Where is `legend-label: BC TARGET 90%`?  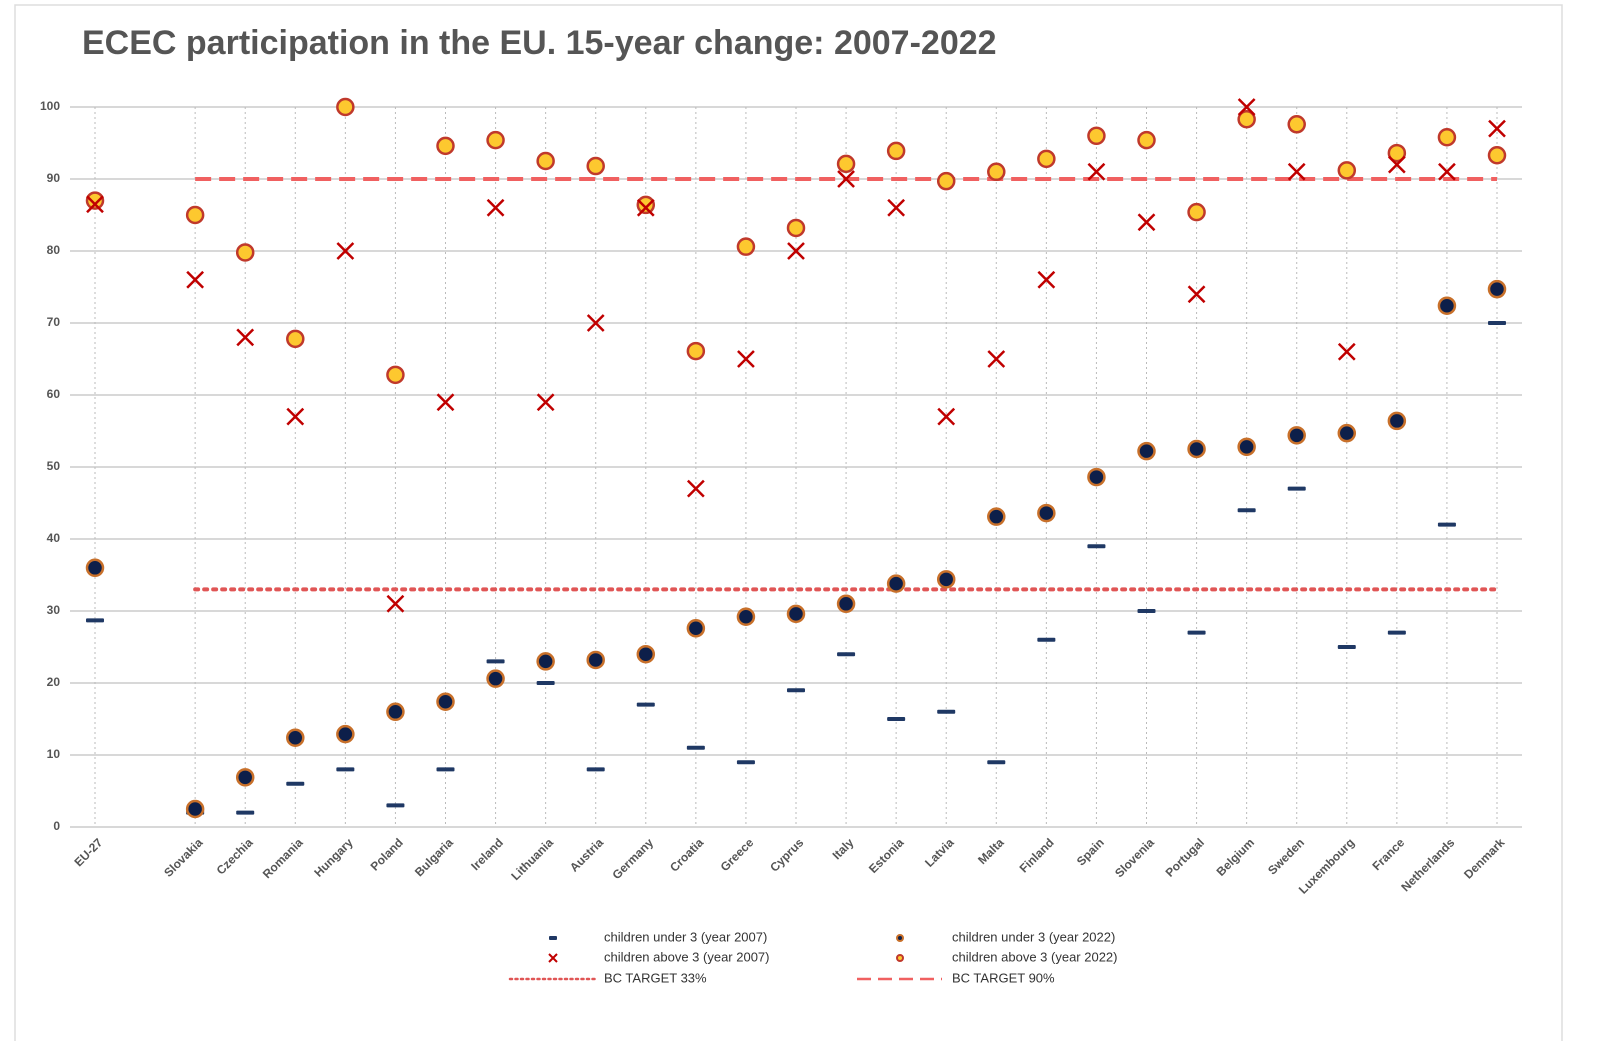 legend-label: BC TARGET 90% is located at coordinates (1003, 977).